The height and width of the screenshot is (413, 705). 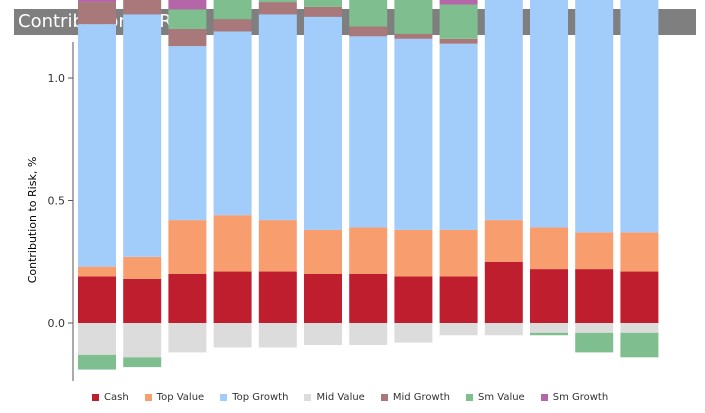 What do you see at coordinates (224, 397) in the screenshot?
I see `legend-swatch-top-growth` at bounding box center [224, 397].